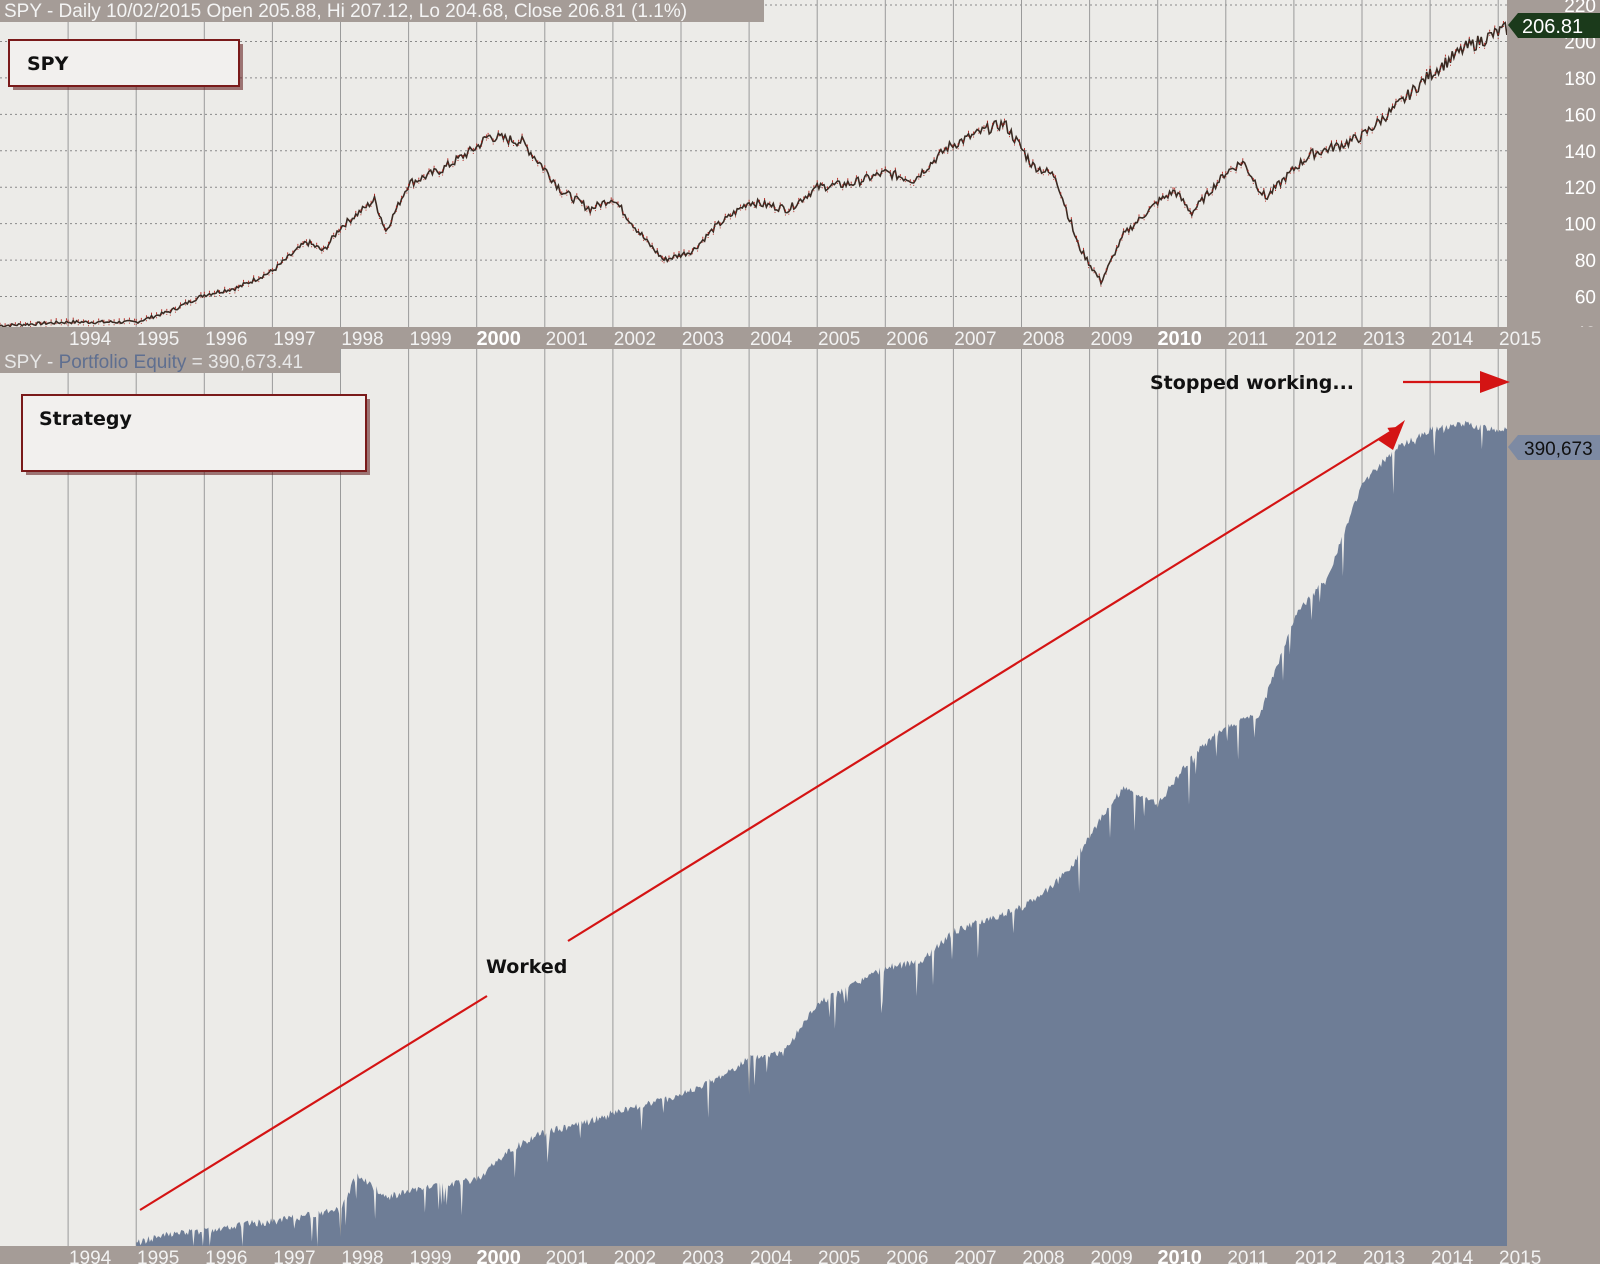 The image size is (1600, 1264). Describe the element at coordinates (1111, 339) in the screenshot. I see `top-x-tick-label: 2009` at that location.